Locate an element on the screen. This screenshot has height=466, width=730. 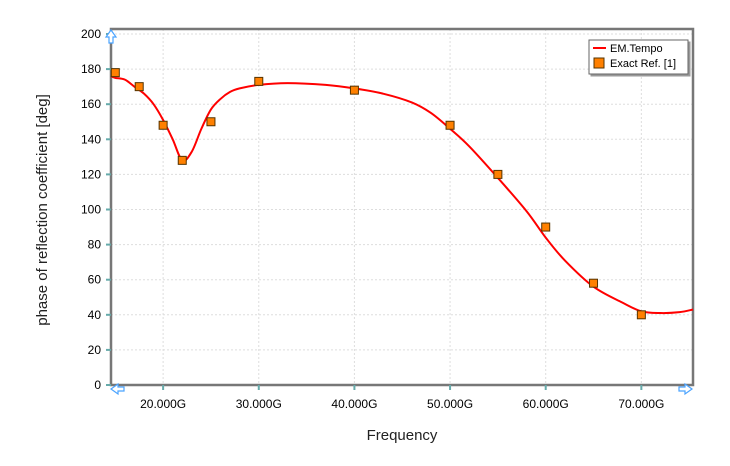
x-axis-end-handle-icon is located at coordinates (686, 389).